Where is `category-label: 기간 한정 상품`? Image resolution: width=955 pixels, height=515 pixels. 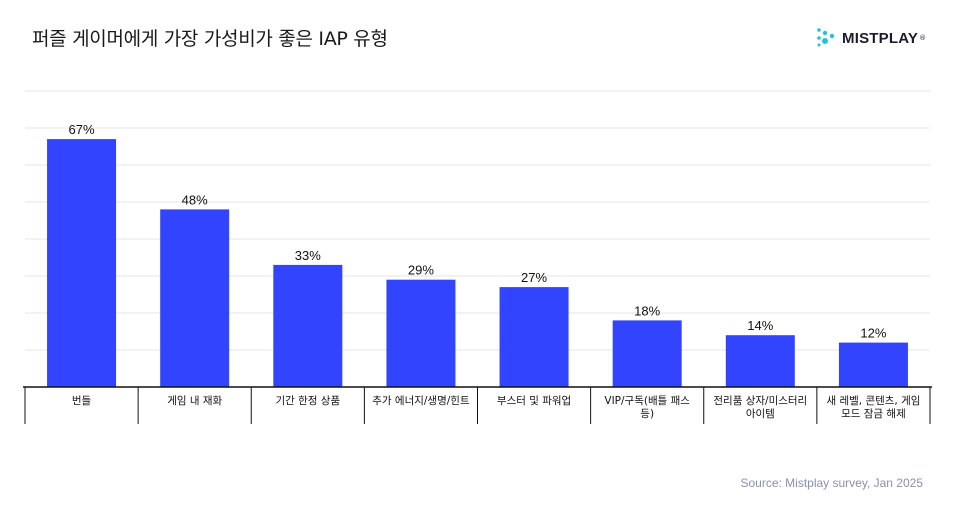 category-label: 기간 한정 상품 is located at coordinates (307, 401).